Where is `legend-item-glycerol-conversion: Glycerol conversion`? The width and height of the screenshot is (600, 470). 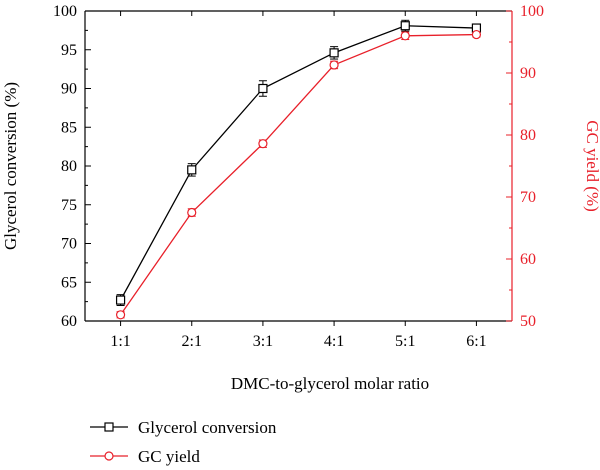 legend-item-glycerol-conversion: Glycerol conversion is located at coordinates (183, 427).